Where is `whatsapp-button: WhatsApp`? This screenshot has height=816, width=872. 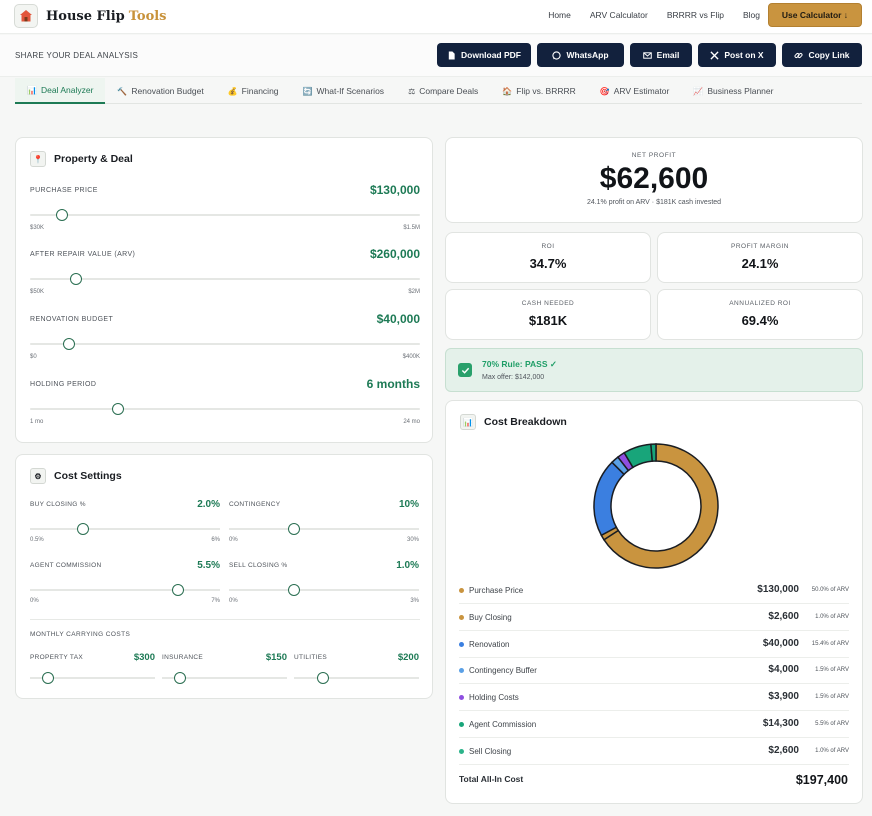
whatsapp-button: WhatsApp is located at coordinates (580, 55).